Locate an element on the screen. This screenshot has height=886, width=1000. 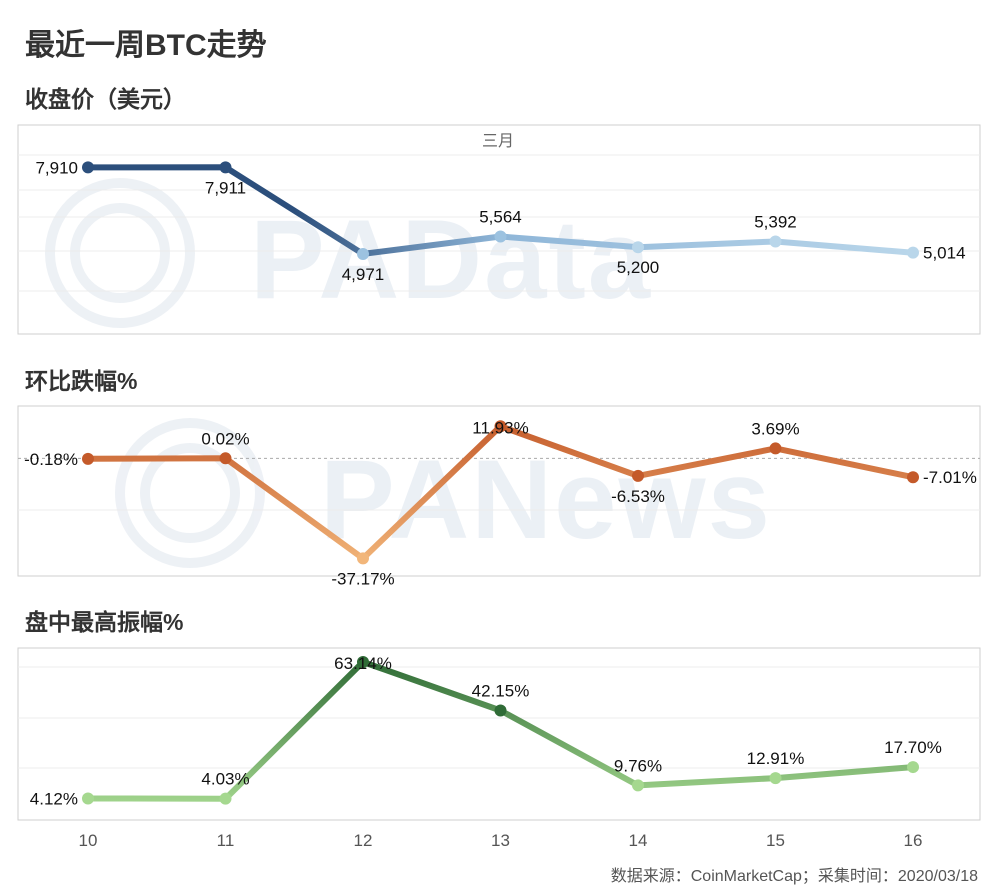
data-label: 7,911 is located at coordinates (225, 187).